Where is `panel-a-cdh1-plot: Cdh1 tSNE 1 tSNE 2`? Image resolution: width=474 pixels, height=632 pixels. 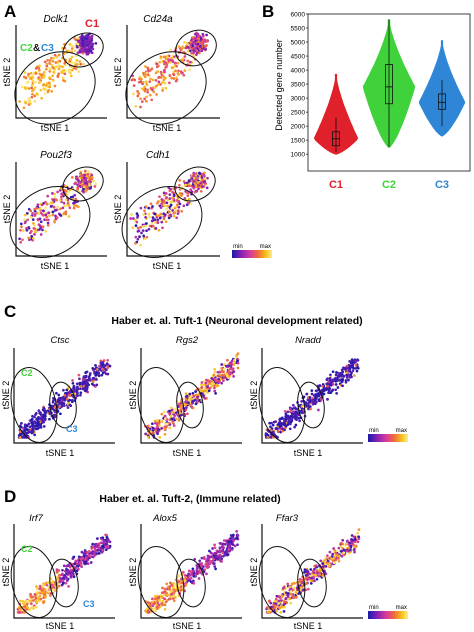
panel-a-cdh1-plot: Cdh1 tSNE 1 tSNE 2 is located at coordinates (166, 210).